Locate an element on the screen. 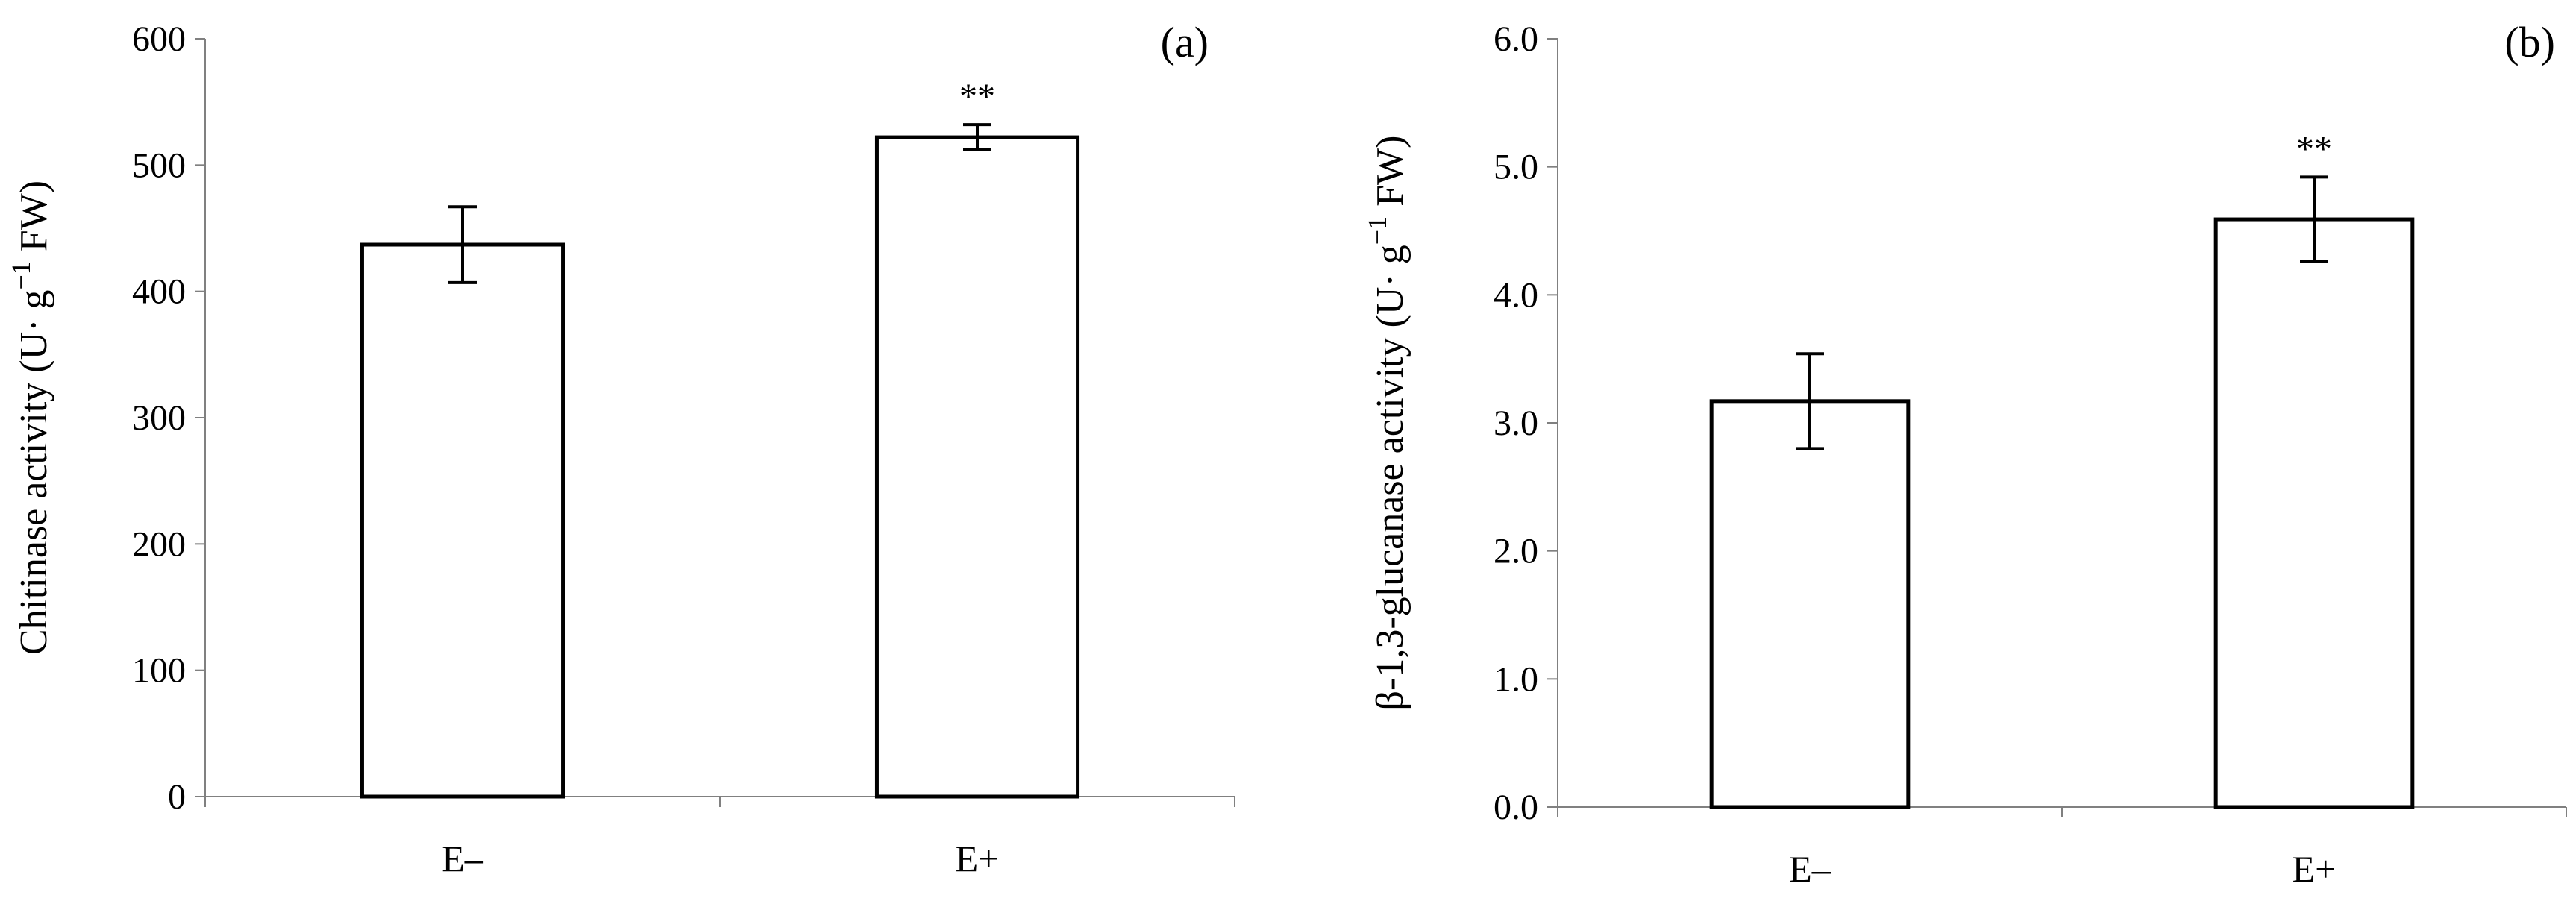 This screenshot has height=901, width=2576. y-axis-label: Chitinase activity (U· g−1 FW) is located at coordinates (30, 417).